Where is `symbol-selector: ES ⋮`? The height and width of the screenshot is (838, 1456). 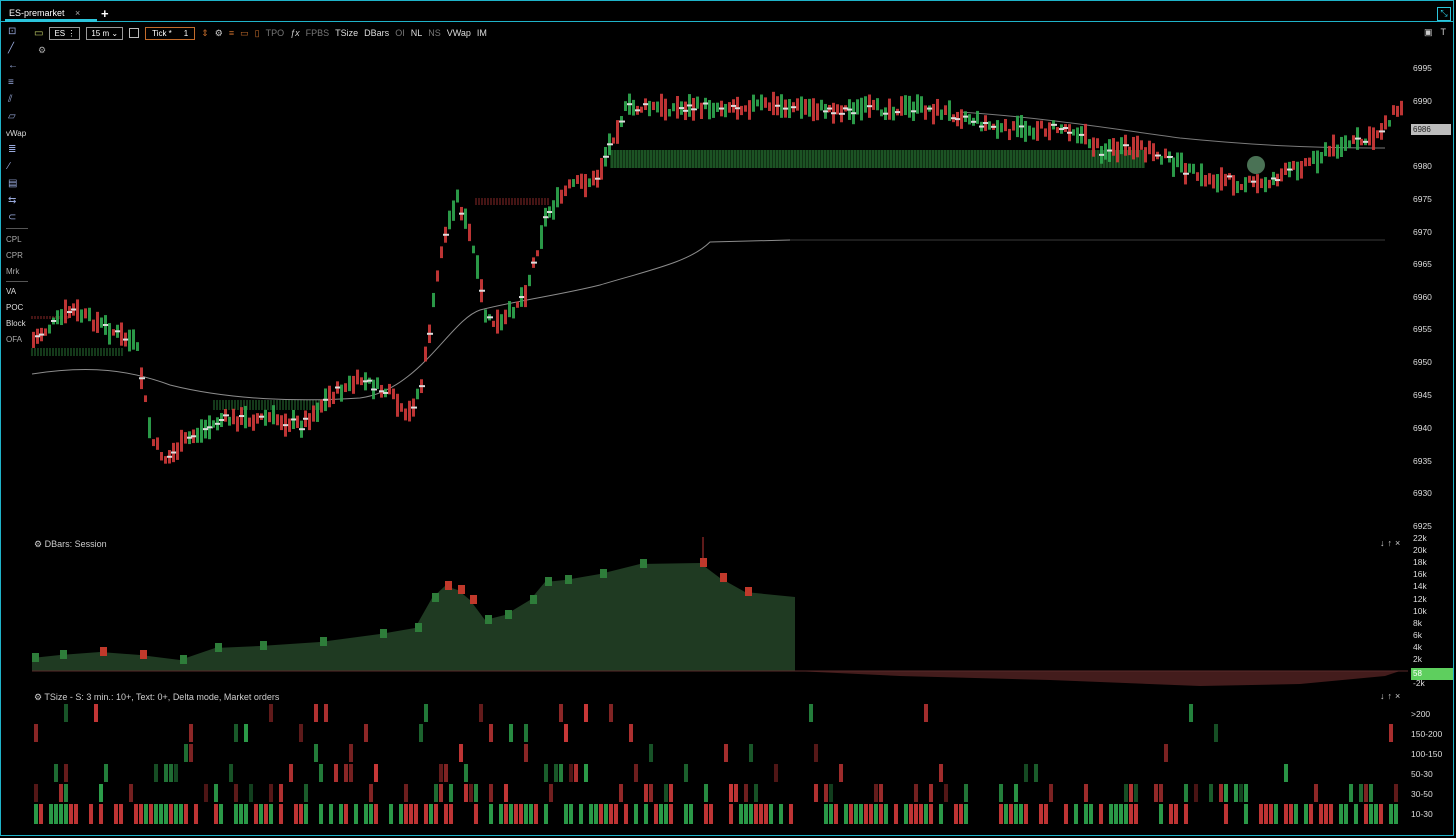 symbol-selector: ES ⋮ is located at coordinates (65, 33).